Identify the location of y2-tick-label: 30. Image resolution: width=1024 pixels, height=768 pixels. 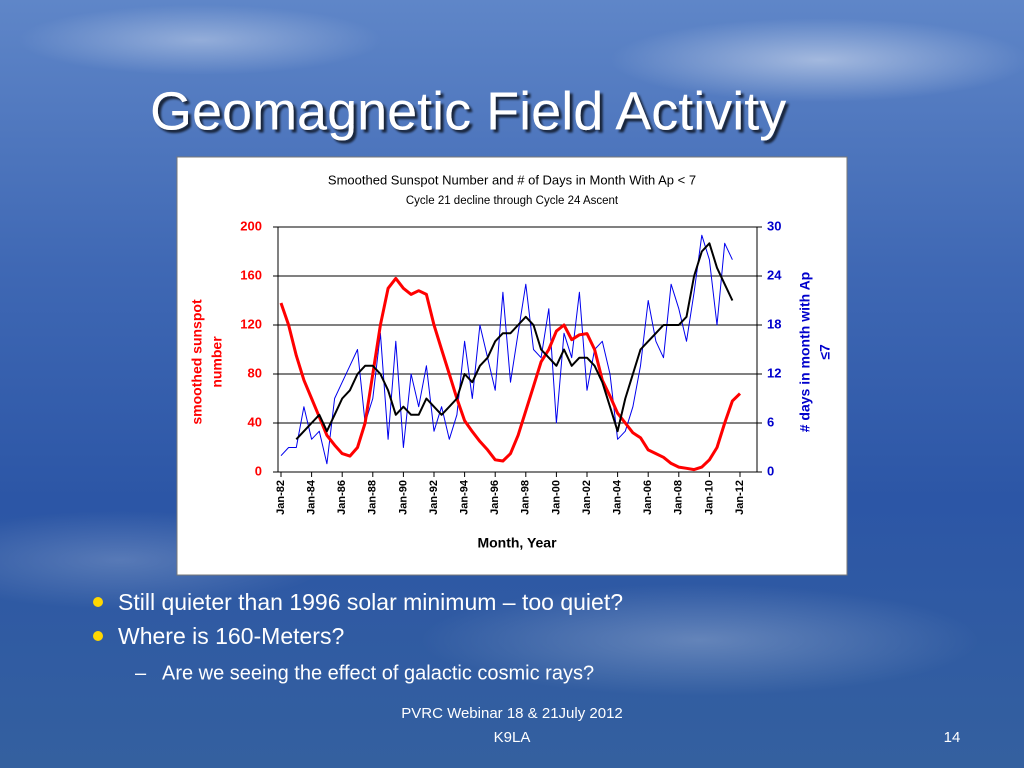
(774, 225).